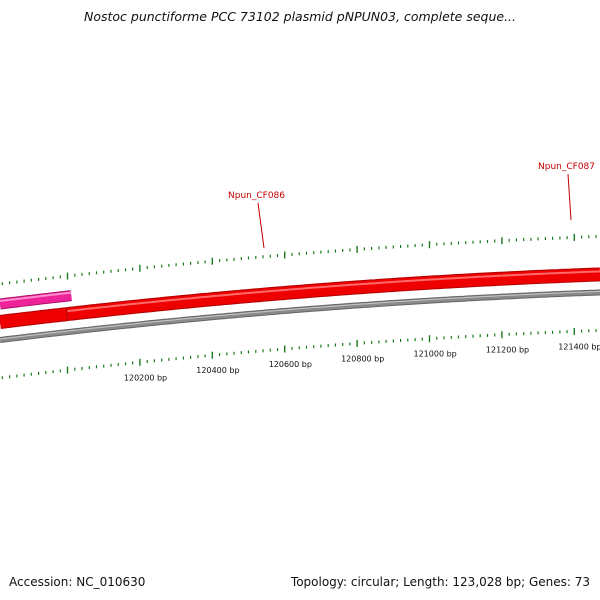 This screenshot has width=600, height=600. Describe the element at coordinates (261, 225) in the screenshot. I see `leader-Npun_CF086` at that location.